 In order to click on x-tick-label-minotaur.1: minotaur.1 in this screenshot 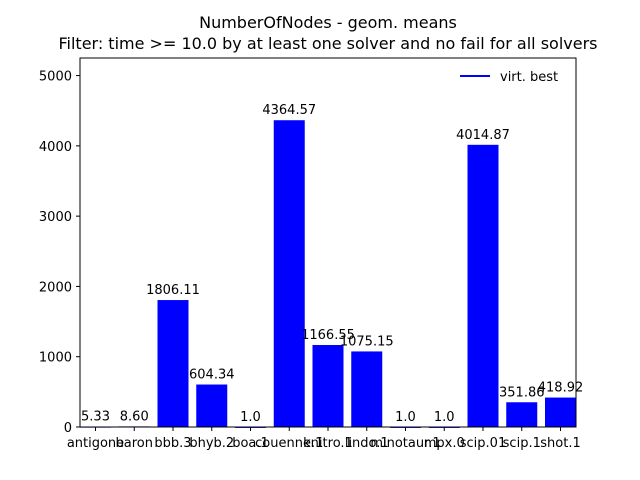, I will do `click(405, 443)`.